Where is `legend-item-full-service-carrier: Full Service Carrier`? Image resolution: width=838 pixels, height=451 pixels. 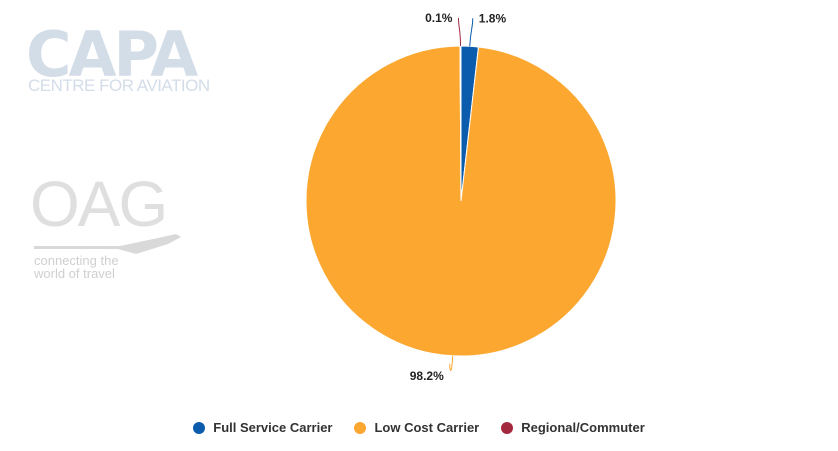
legend-item-full-service-carrier: Full Service Carrier is located at coordinates (262, 427).